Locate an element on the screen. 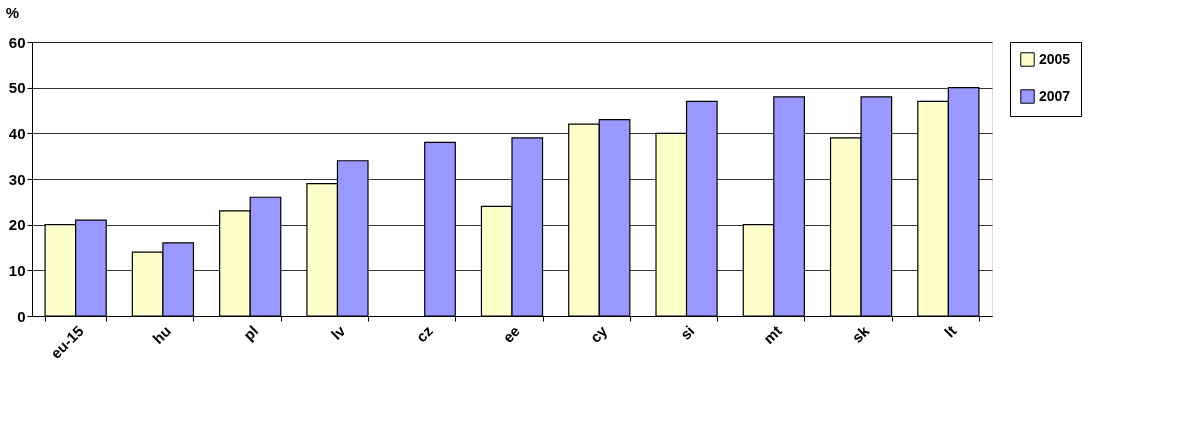 This screenshot has height=448, width=1178. y-tick-label: 50 is located at coordinates (17, 88).